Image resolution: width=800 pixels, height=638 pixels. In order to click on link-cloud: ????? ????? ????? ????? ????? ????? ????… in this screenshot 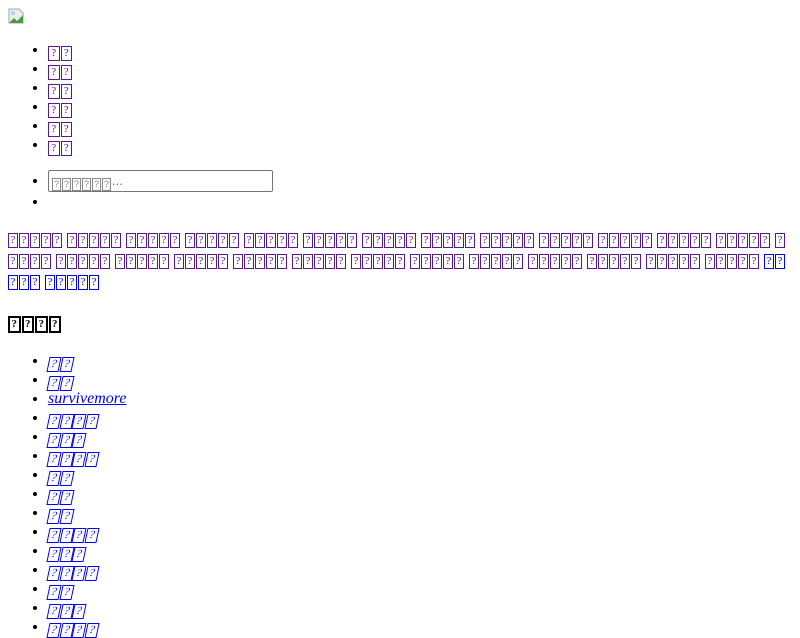, I will do `click(400, 258)`.